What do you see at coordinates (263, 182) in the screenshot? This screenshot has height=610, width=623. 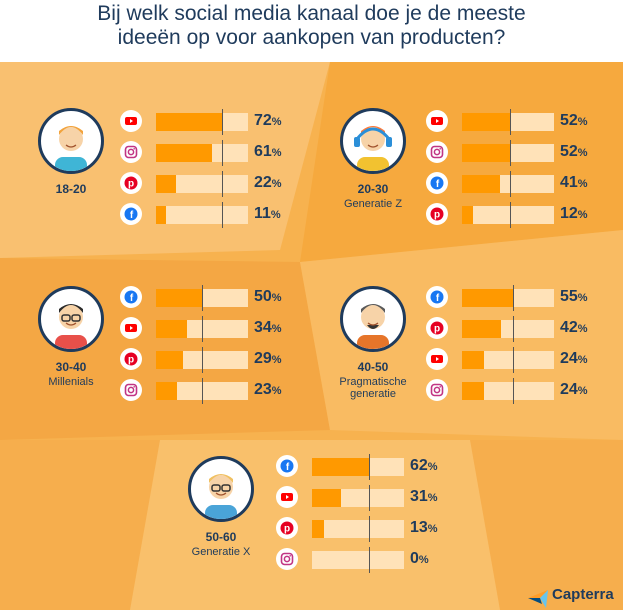 I see `percent-value: 22` at bounding box center [263, 182].